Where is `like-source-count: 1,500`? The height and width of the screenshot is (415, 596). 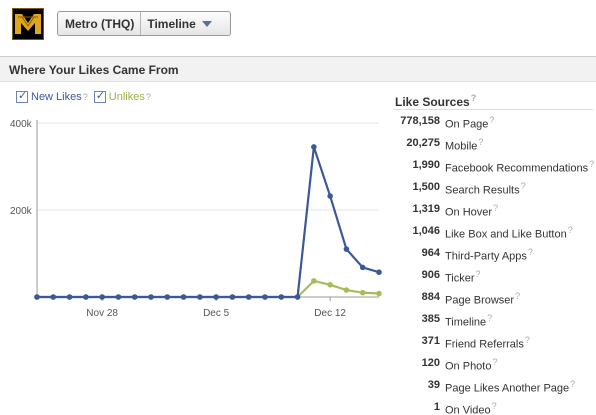 like-source-count: 1,500 is located at coordinates (426, 187).